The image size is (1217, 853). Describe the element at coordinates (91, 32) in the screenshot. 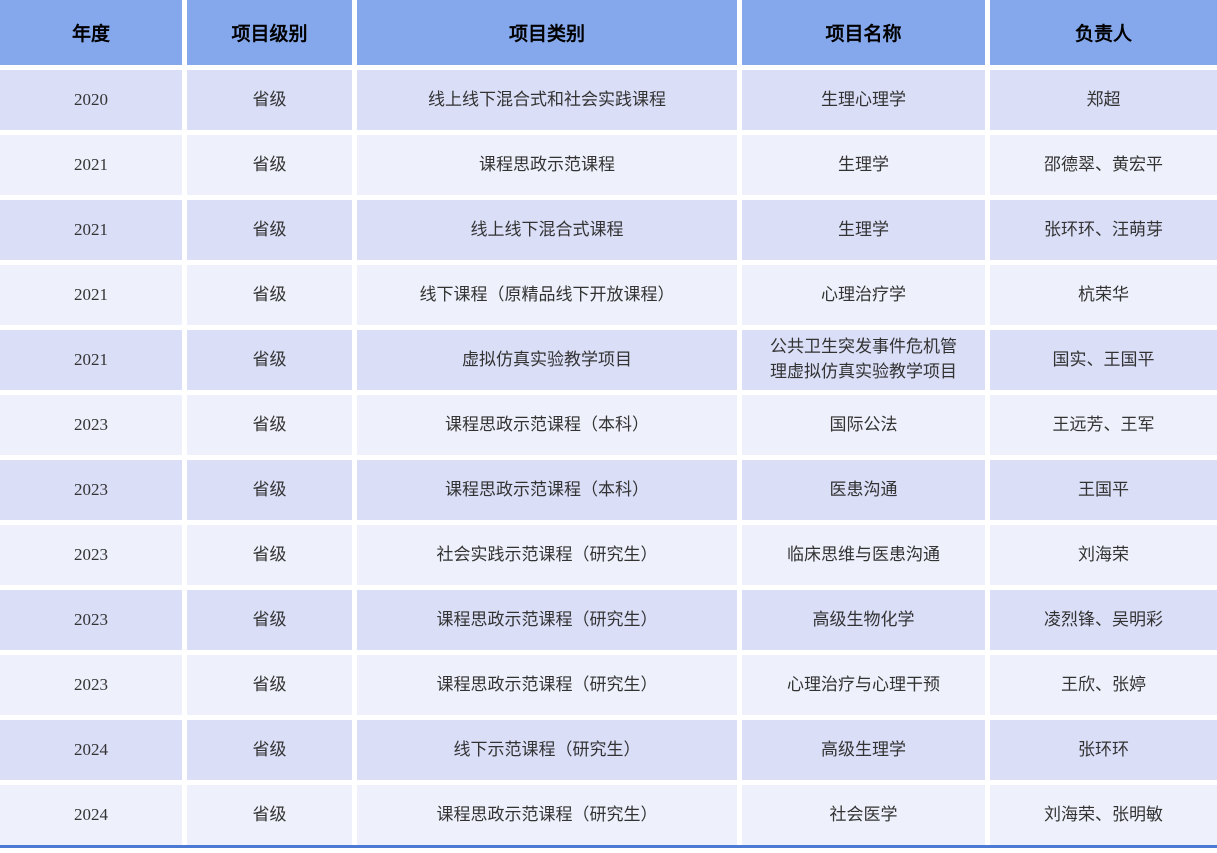

I see `column-header-year: 年度` at that location.